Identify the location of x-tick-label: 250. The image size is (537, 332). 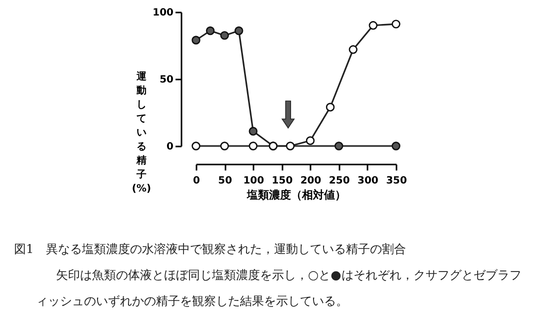
(339, 181).